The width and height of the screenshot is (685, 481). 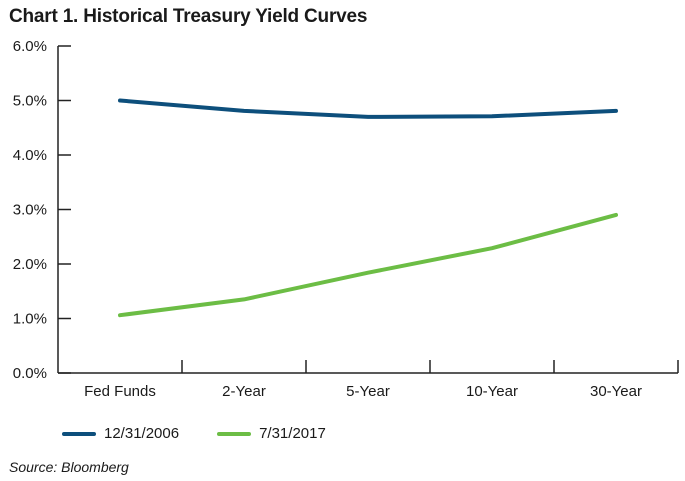 What do you see at coordinates (69, 467) in the screenshot?
I see `source-note: Source: Bloomberg` at bounding box center [69, 467].